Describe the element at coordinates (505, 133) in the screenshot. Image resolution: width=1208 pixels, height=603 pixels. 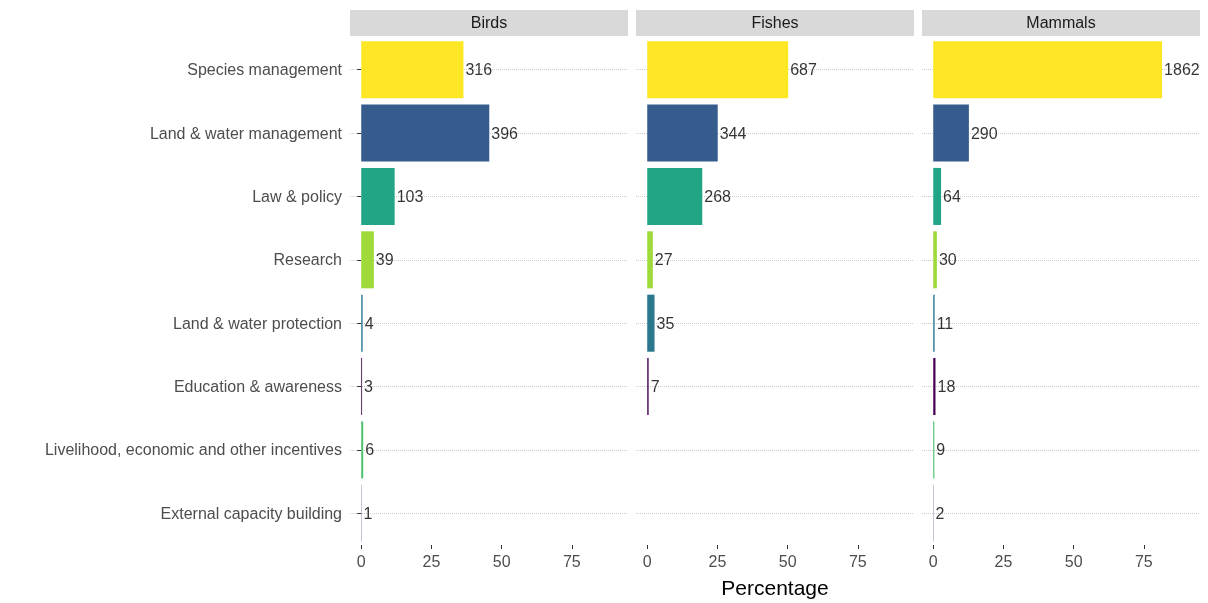
I see `annotation: 396` at that location.